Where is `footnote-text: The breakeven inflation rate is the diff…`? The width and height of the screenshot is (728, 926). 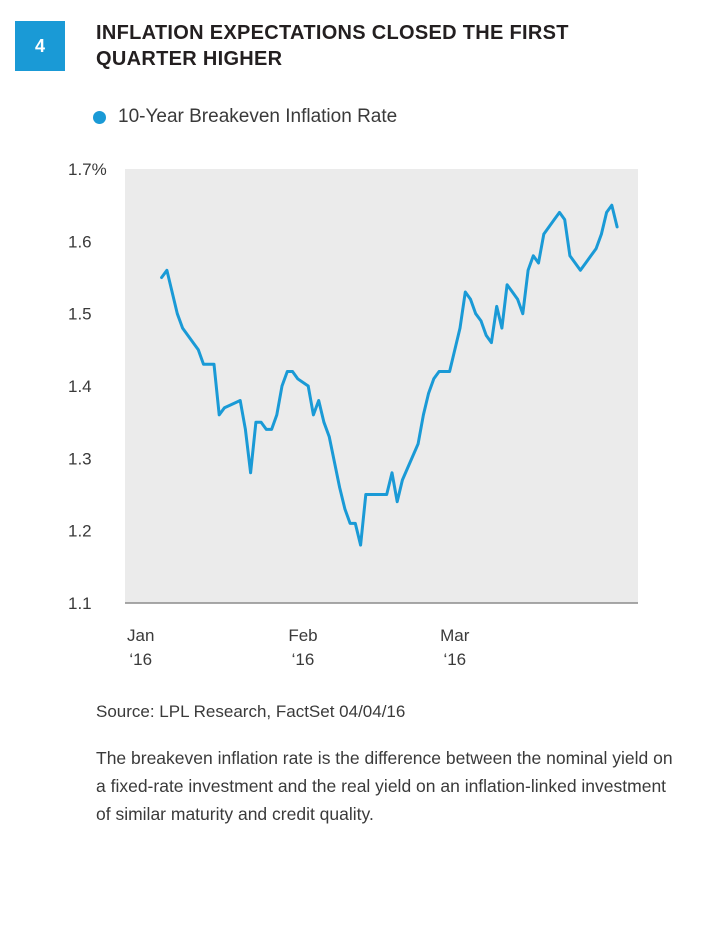 footnote-text: The breakeven inflation rate is the diff… is located at coordinates (384, 786).